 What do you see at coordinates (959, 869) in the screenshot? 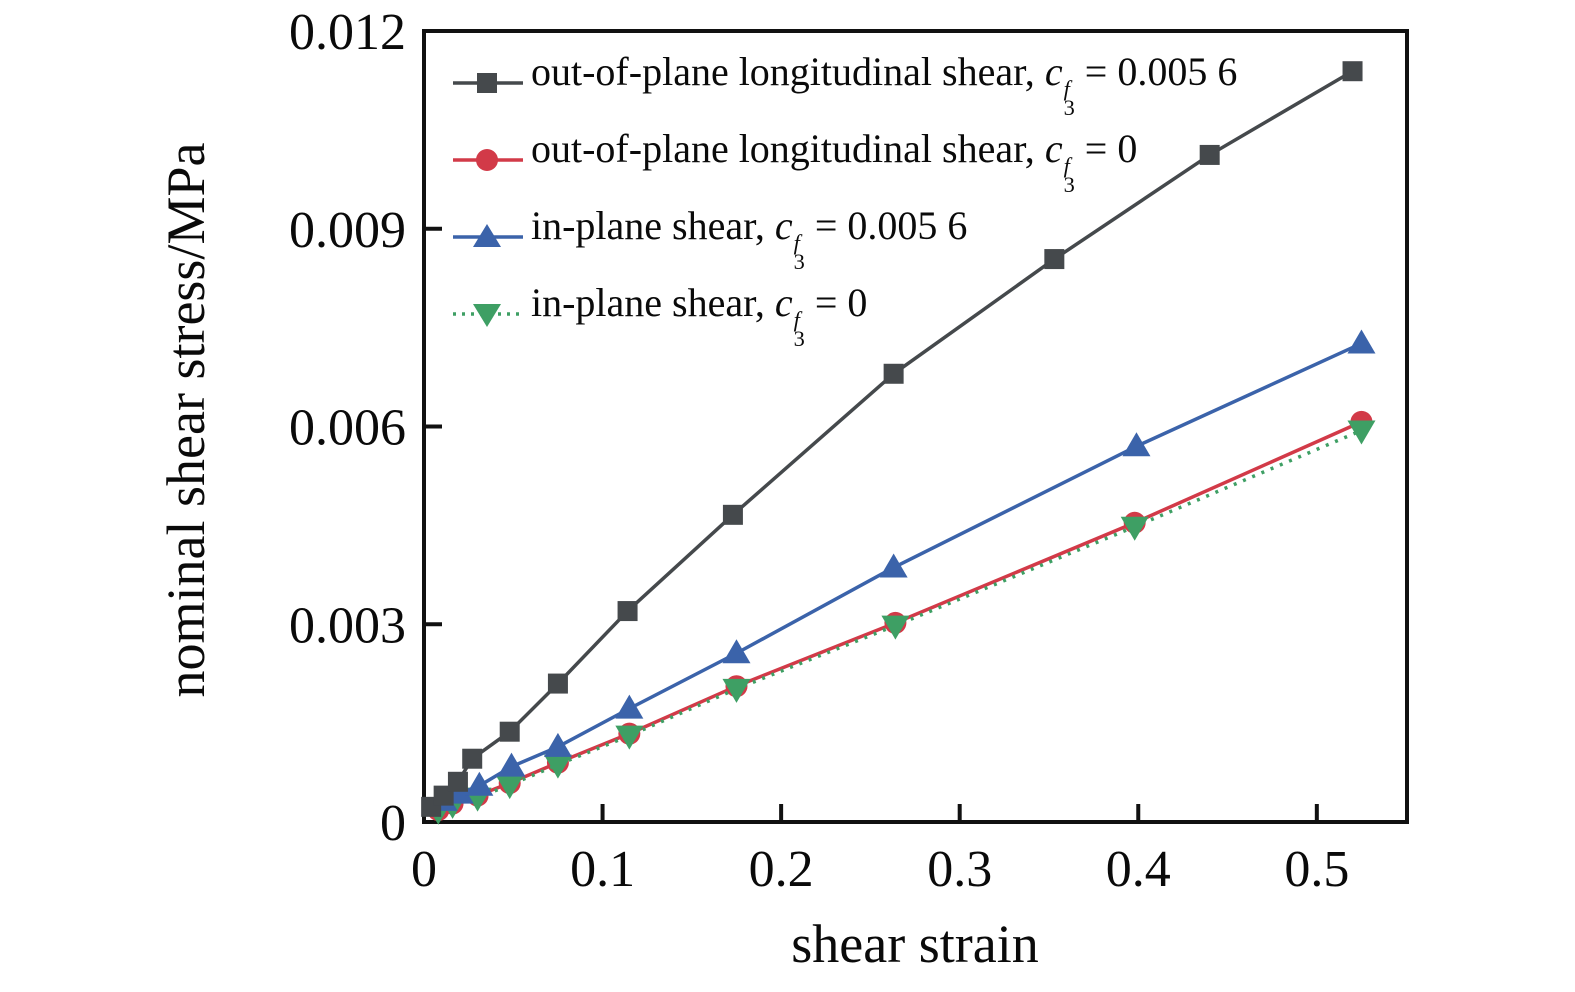
I see `x-tick-label: 0.3` at bounding box center [959, 869].